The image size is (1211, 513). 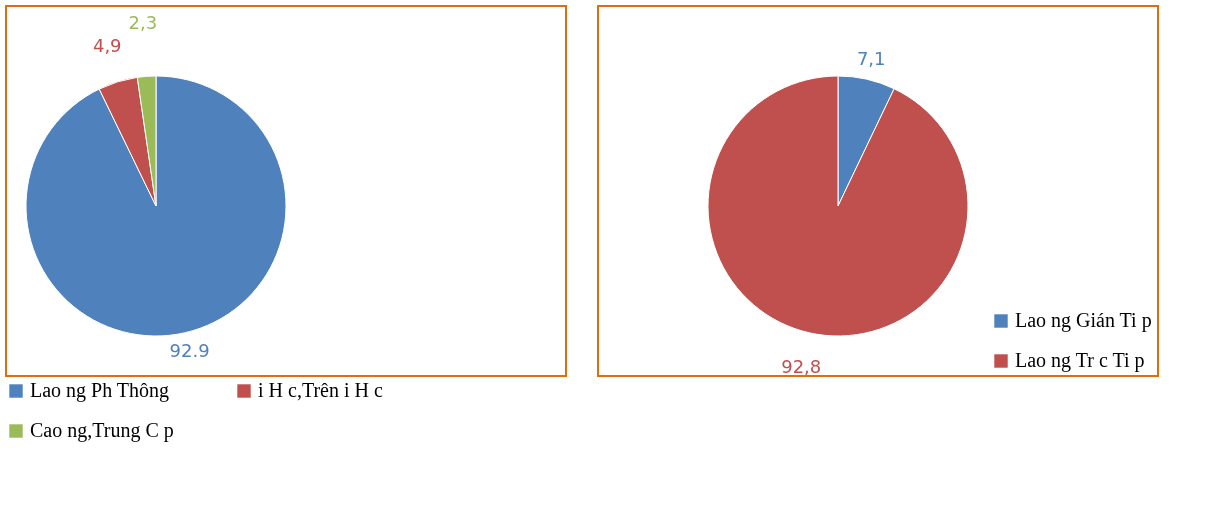 I want to click on legend-label: i H c,Trên i H c, so click(x=320, y=390).